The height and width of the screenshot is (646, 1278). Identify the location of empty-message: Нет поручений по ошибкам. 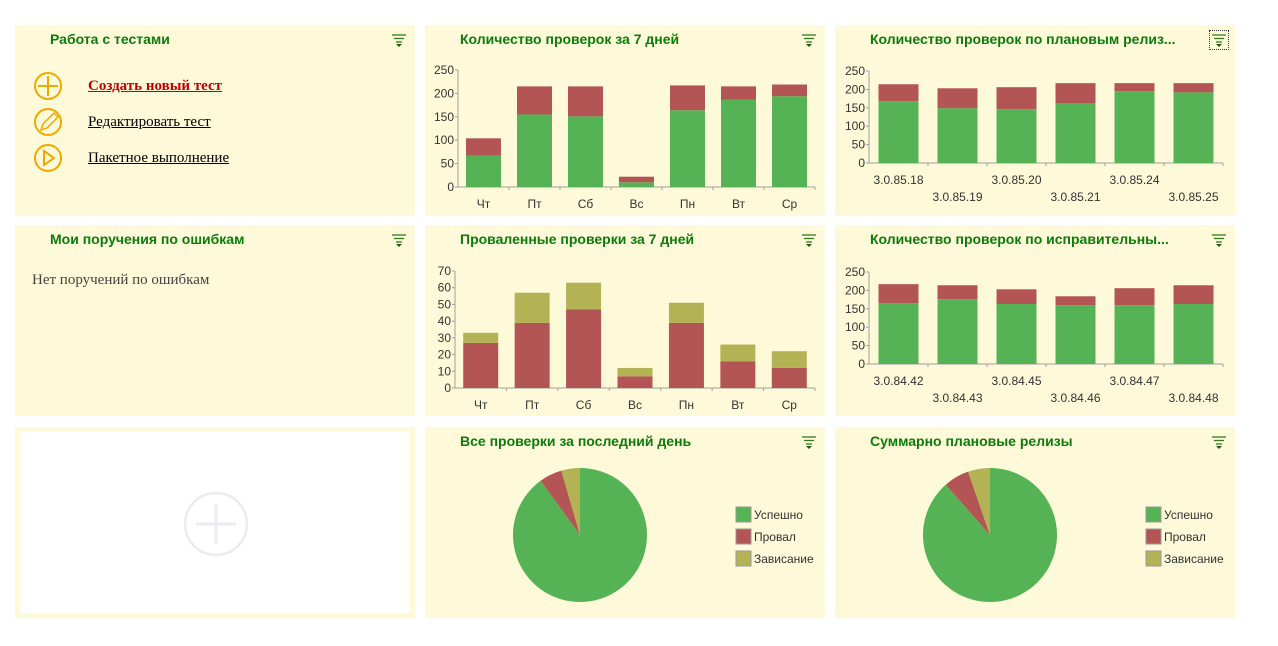
(121, 280).